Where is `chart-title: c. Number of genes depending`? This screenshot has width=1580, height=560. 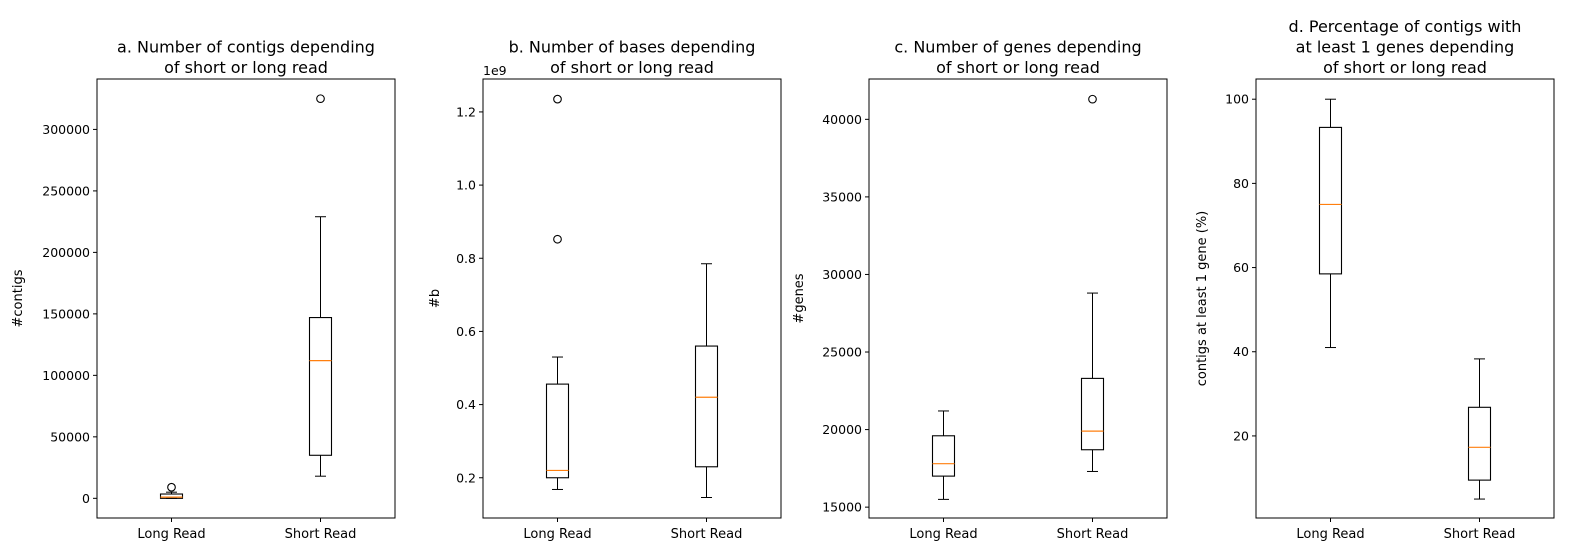
chart-title: c. Number of genes depending is located at coordinates (1017, 47).